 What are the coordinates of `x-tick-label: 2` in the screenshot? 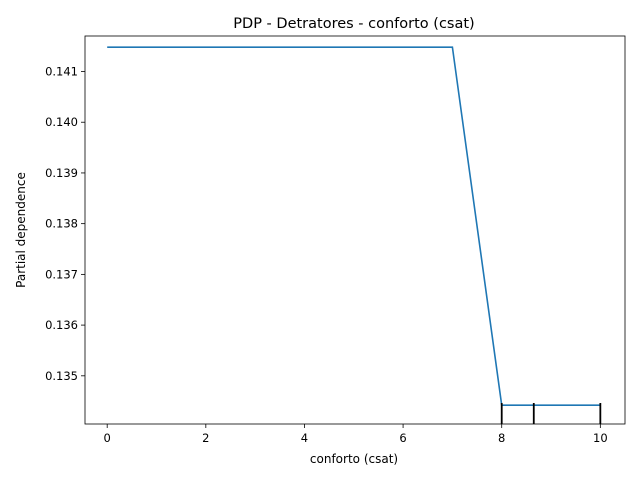 It's located at (205, 438).